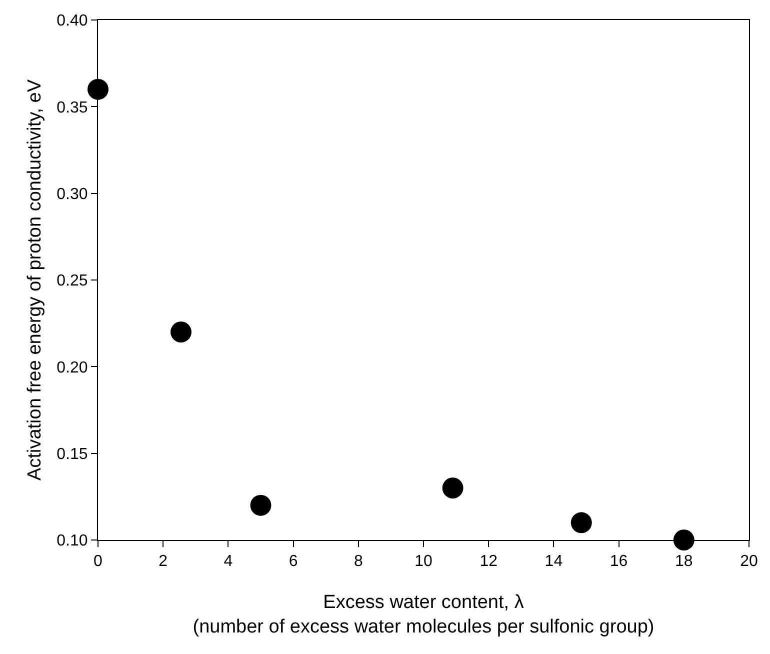 This screenshot has height=654, width=770. What do you see at coordinates (749, 561) in the screenshot?
I see `x-tick-label: 20` at bounding box center [749, 561].